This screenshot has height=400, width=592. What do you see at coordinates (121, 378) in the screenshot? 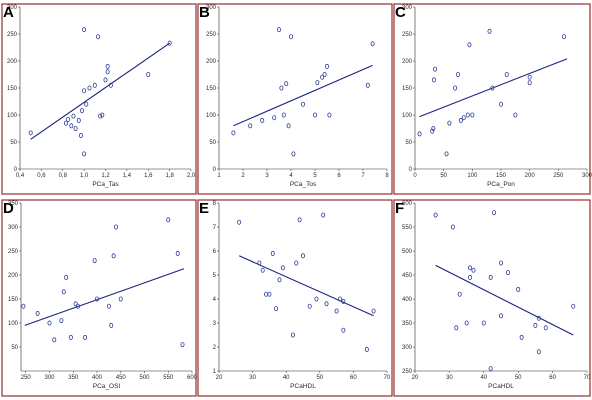
I see `x-tick-label: 450` at bounding box center [121, 378].